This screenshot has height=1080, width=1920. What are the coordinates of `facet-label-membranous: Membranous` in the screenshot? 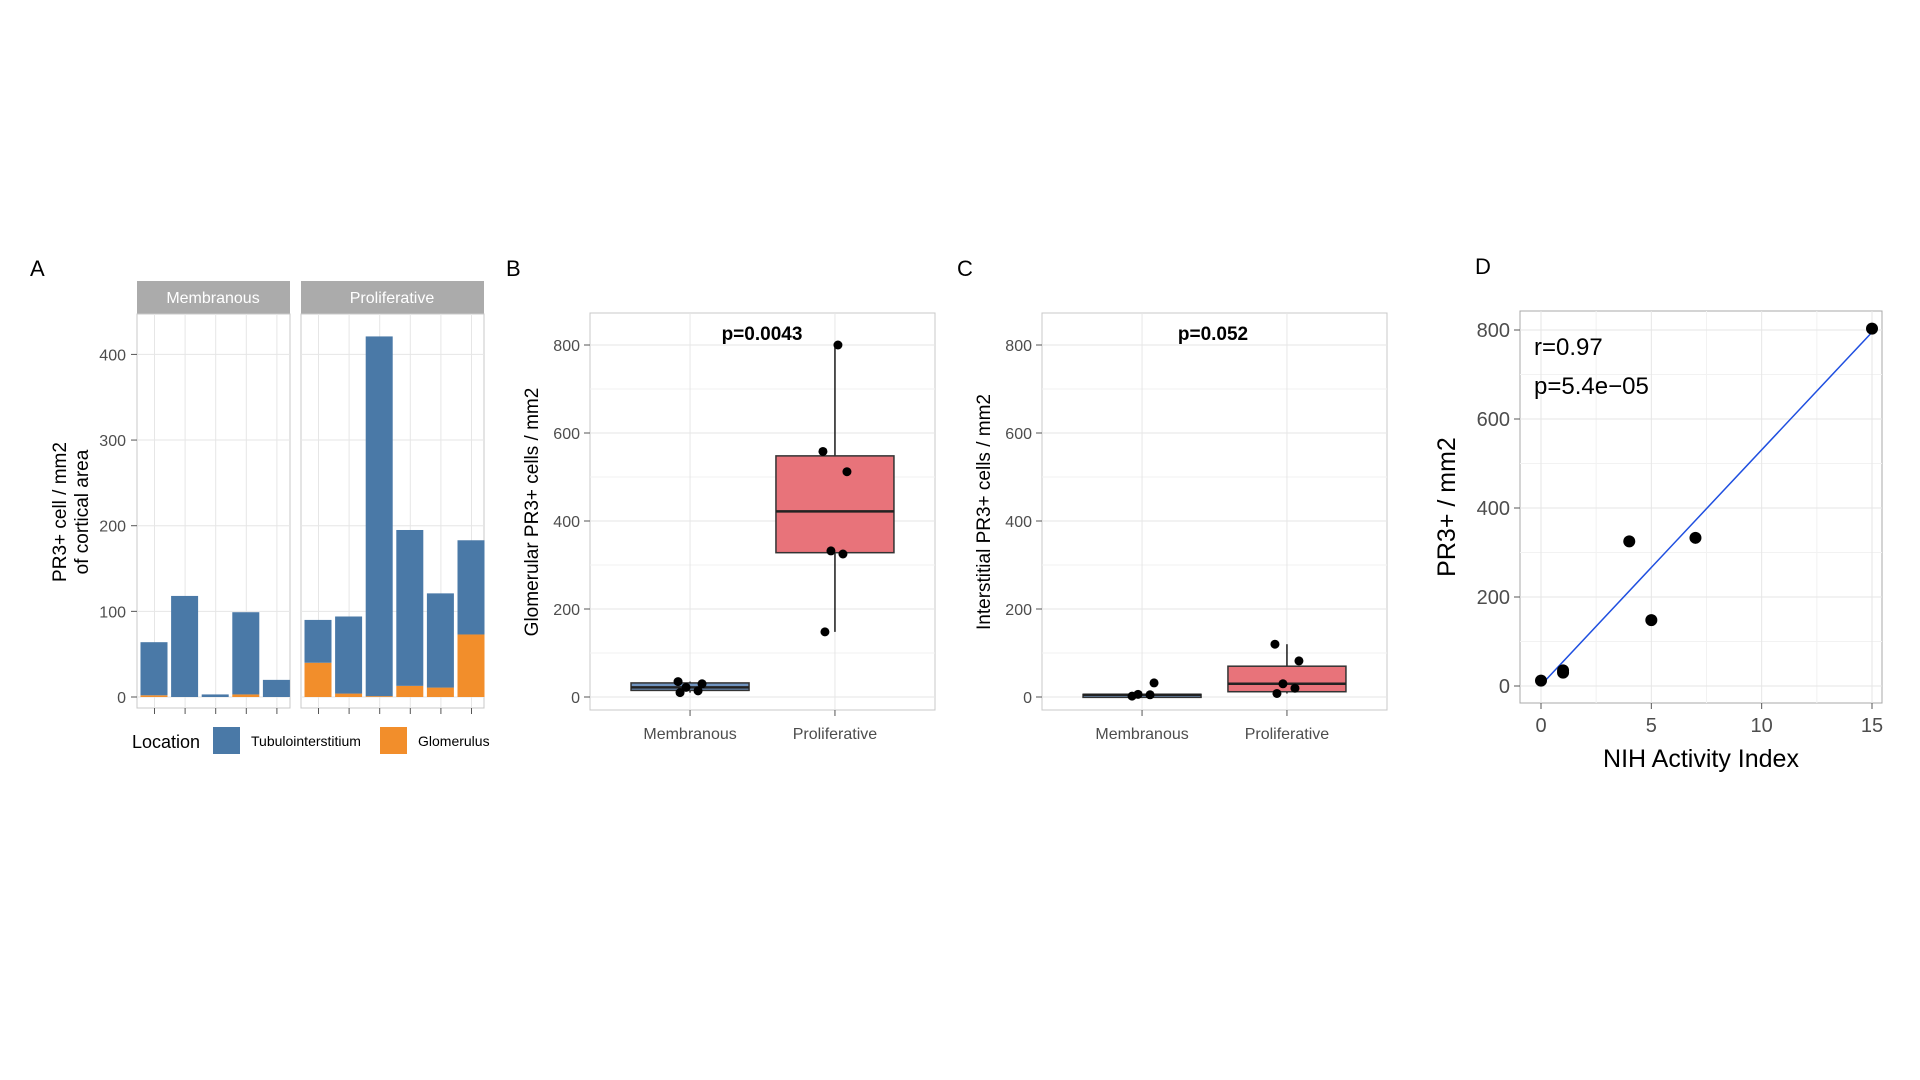 It's located at (212, 298).